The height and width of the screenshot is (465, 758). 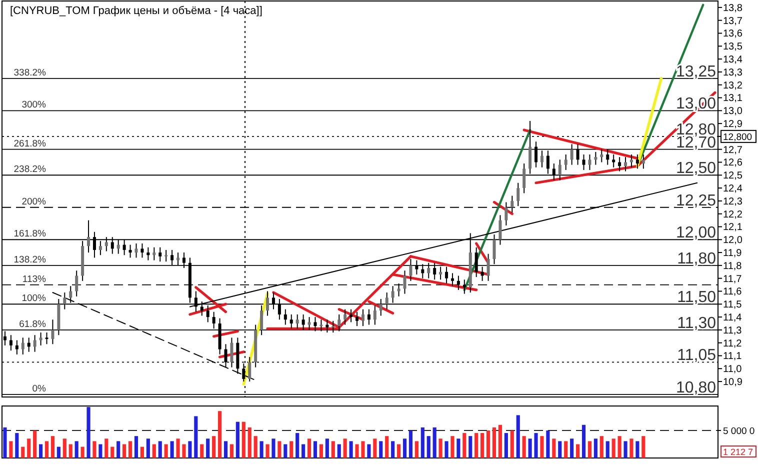 I want to click on y-tick-label: 12,9, so click(x=733, y=124).